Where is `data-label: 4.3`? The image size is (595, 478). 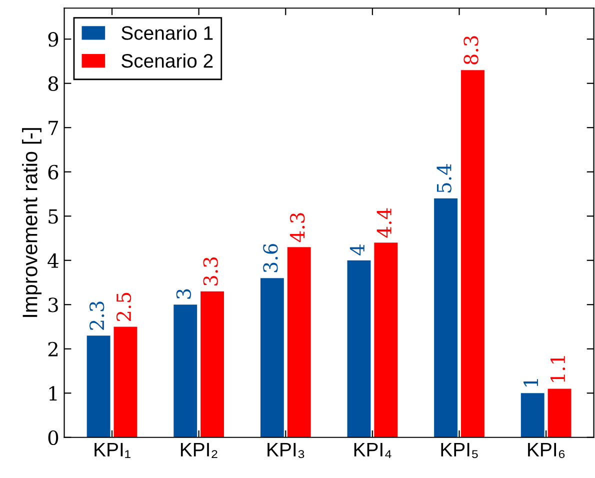 data-label: 4.3 is located at coordinates (297, 227).